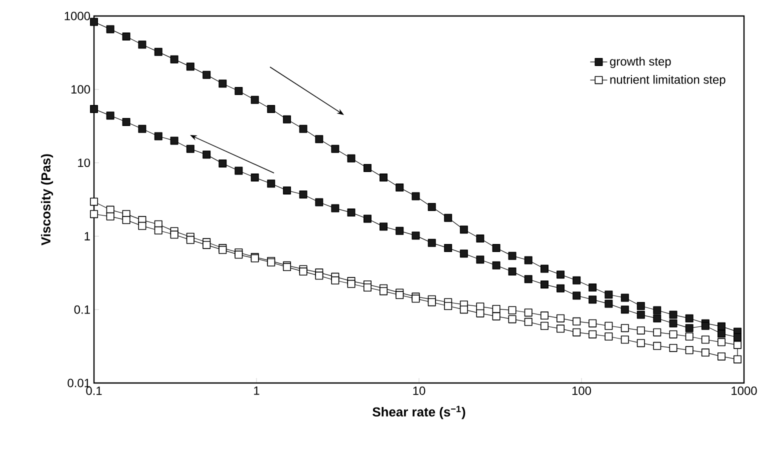 The height and width of the screenshot is (461, 769). What do you see at coordinates (582, 390) in the screenshot?
I see `x-tick-label: 100` at bounding box center [582, 390].